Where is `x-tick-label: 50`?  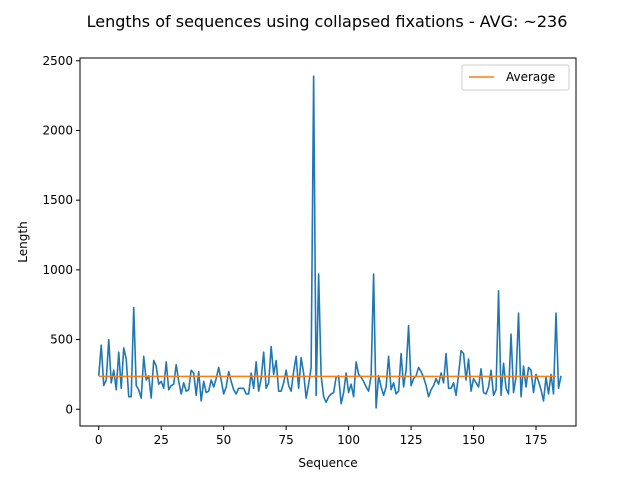
x-tick-label: 50 is located at coordinates (223, 440).